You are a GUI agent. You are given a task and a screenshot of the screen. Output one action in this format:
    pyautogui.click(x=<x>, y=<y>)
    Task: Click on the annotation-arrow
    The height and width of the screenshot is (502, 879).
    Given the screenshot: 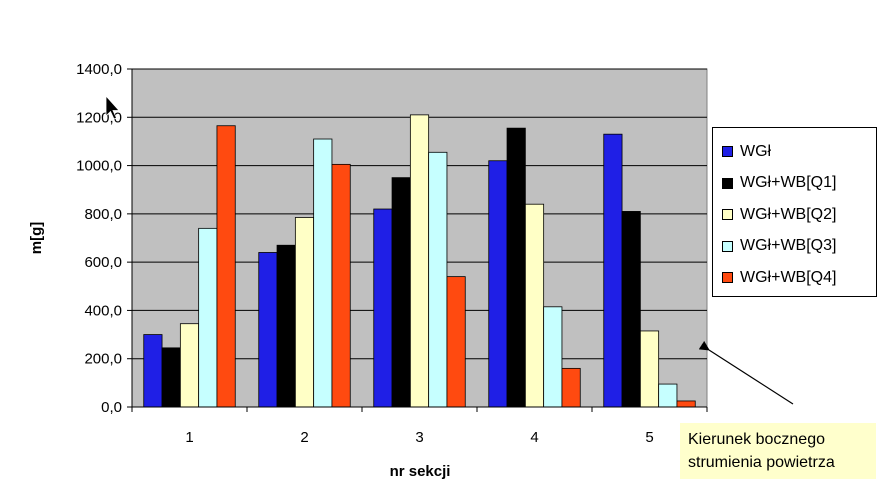 What is the action you would take?
    pyautogui.click(x=746, y=372)
    